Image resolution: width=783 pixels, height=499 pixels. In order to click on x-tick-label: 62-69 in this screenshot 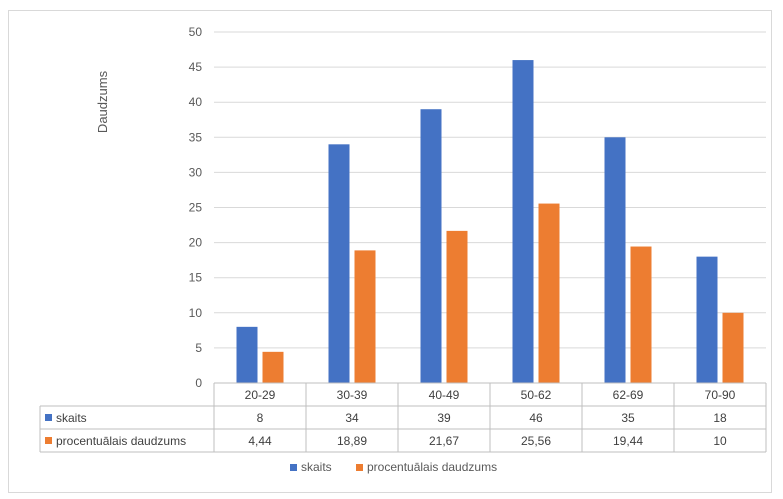, I will do `click(628, 395)`.